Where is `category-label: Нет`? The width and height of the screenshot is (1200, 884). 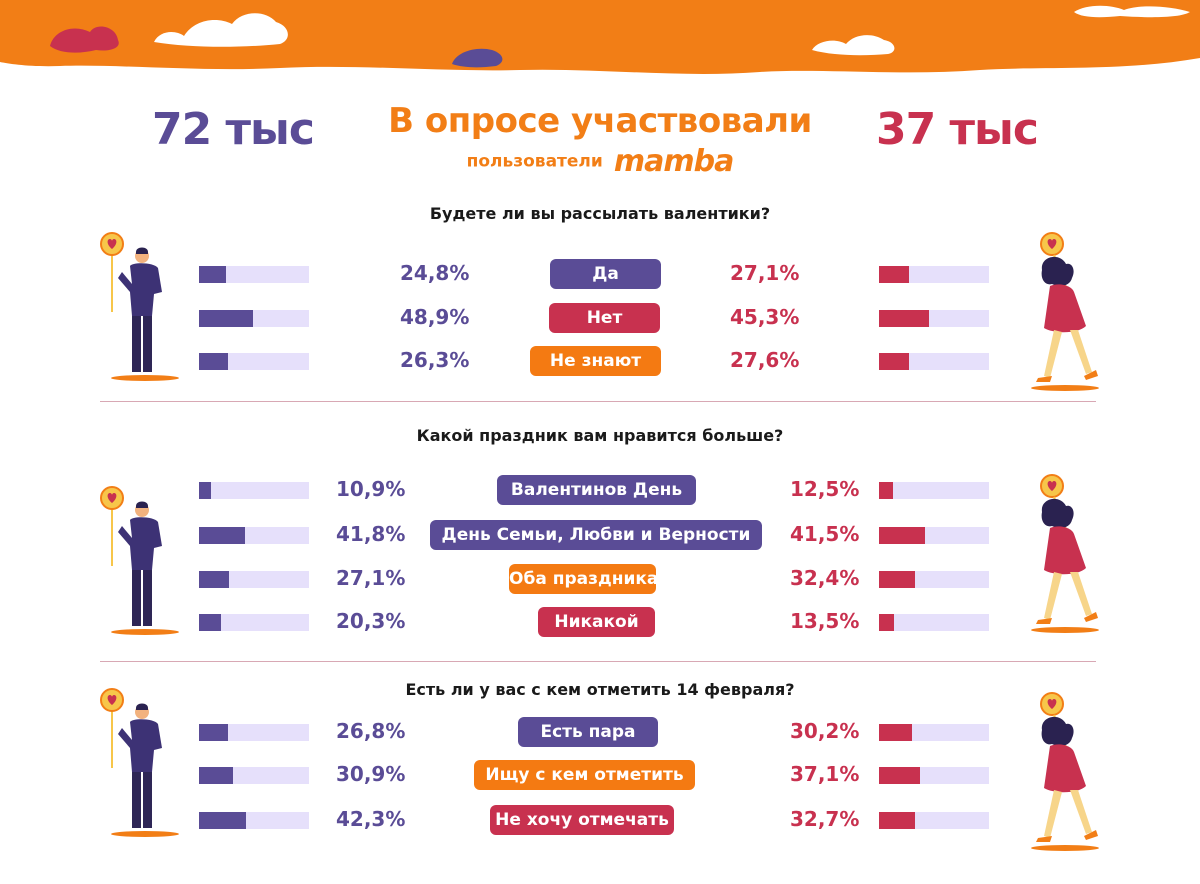
category-label: Нет is located at coordinates (604, 318).